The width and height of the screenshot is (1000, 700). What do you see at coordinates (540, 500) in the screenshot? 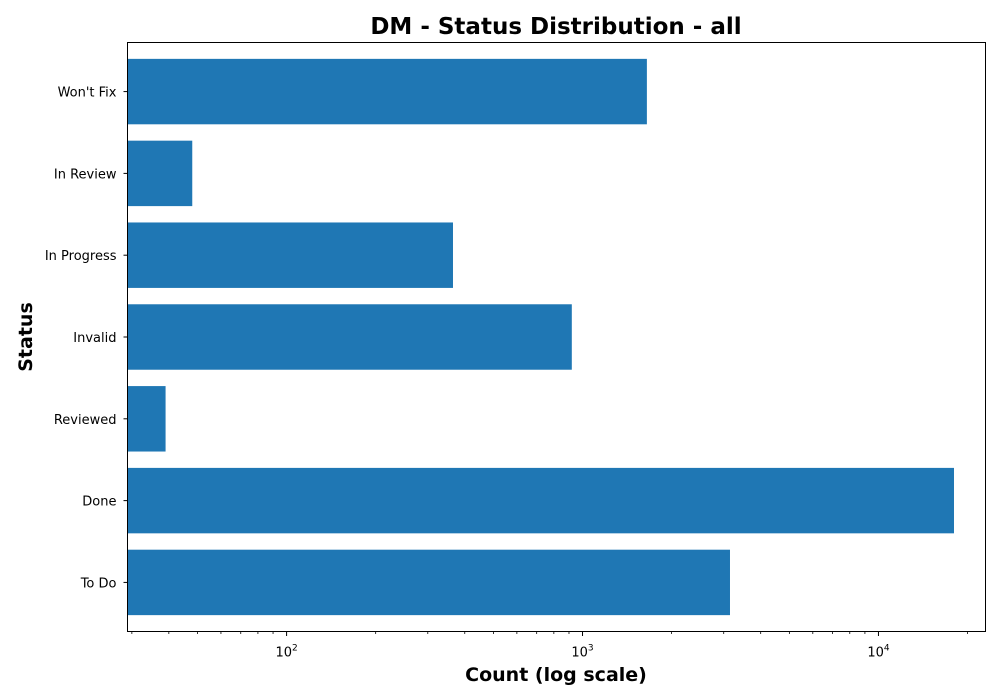
I see `bar-done` at bounding box center [540, 500].